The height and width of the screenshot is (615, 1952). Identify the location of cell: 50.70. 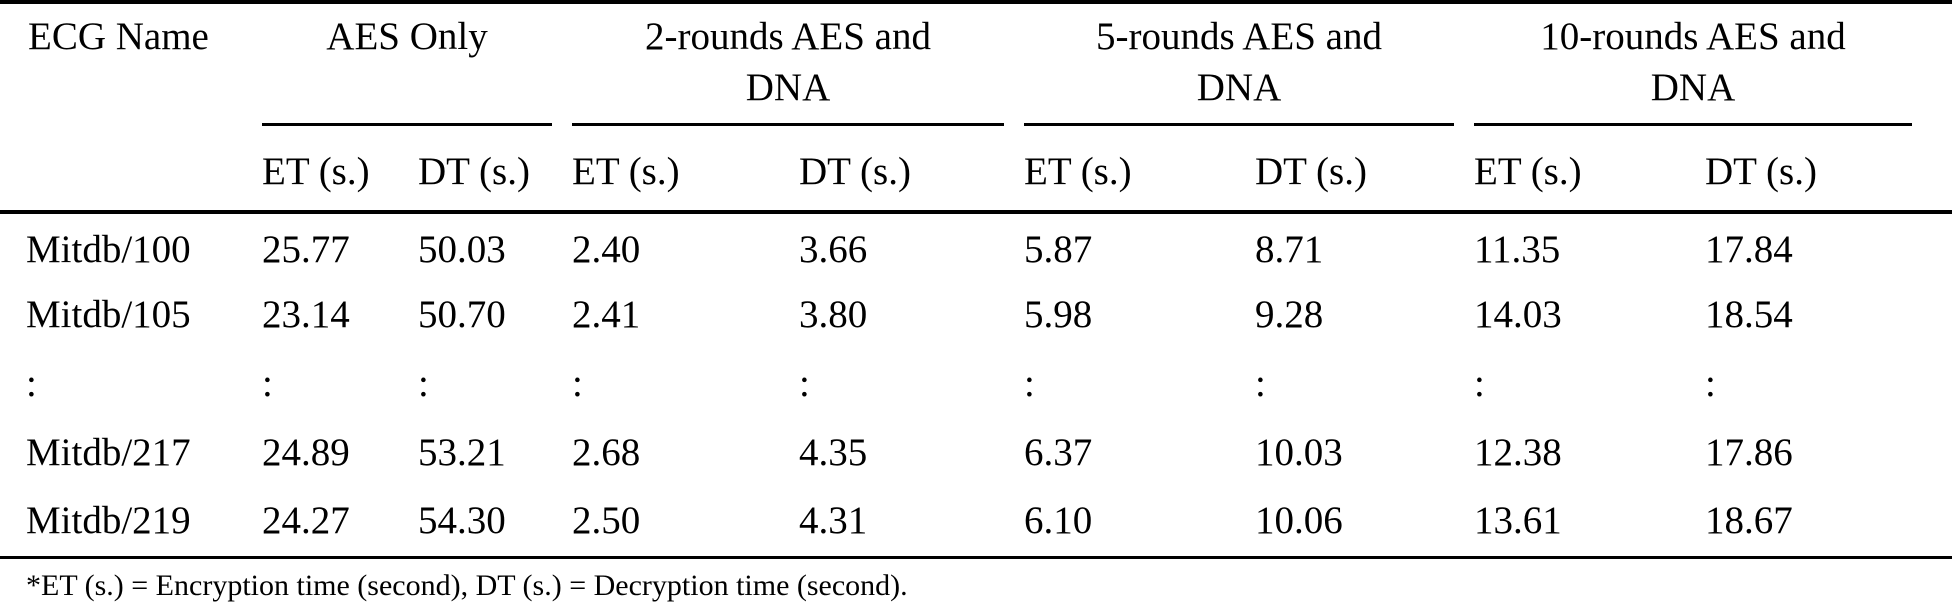
(462, 315).